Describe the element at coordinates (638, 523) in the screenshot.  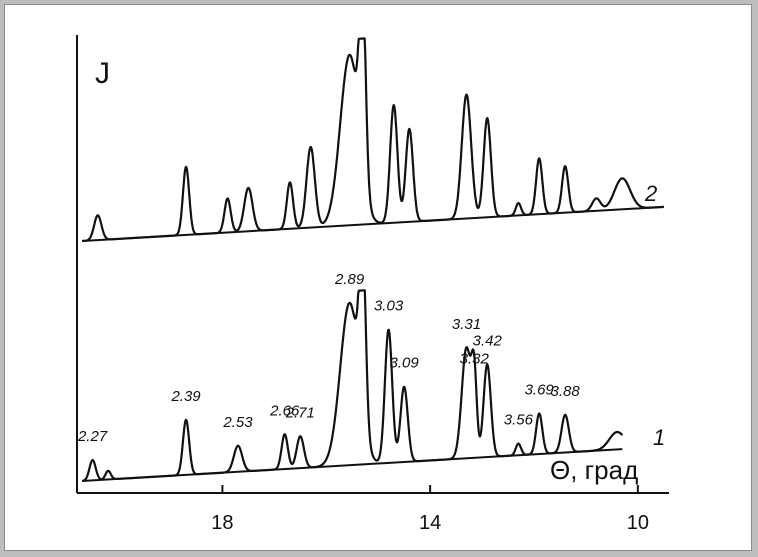
I see `x-tick-label: 10` at that location.